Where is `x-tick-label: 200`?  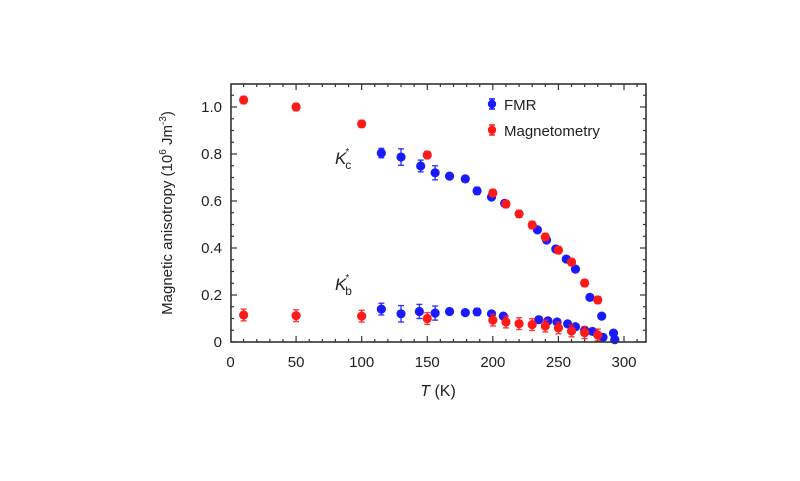
x-tick-label: 200 is located at coordinates (492, 362).